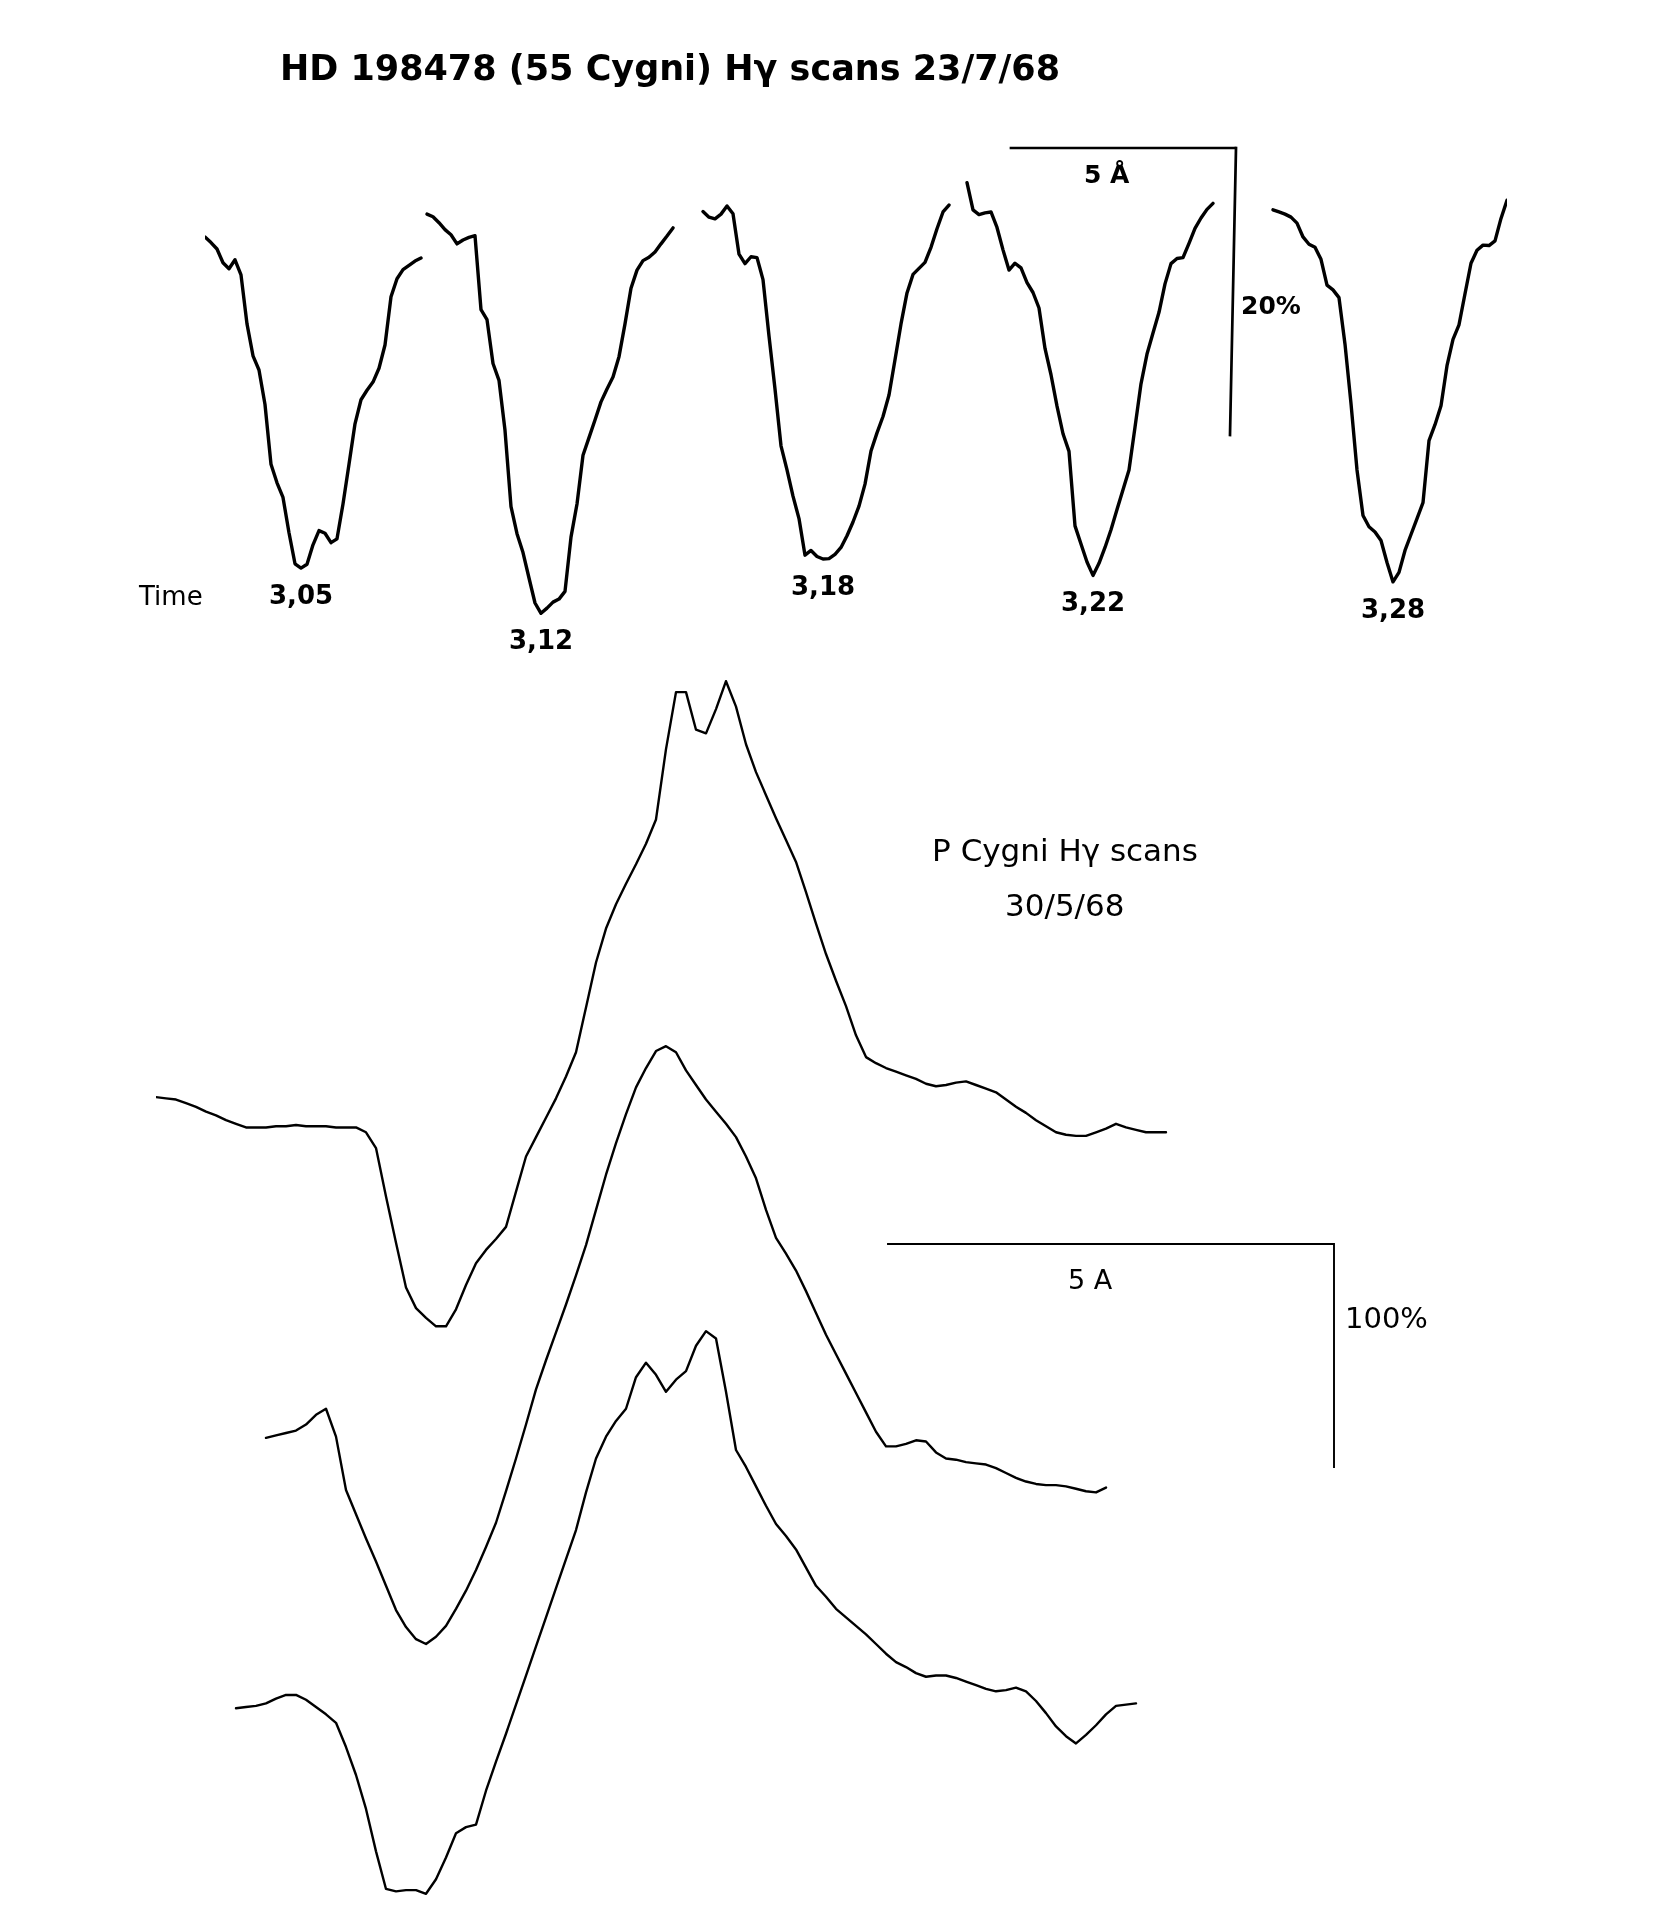 This screenshot has width=1672, height=1928. I want to click on text: P Cygni Hγ scans, so click(1065, 849).